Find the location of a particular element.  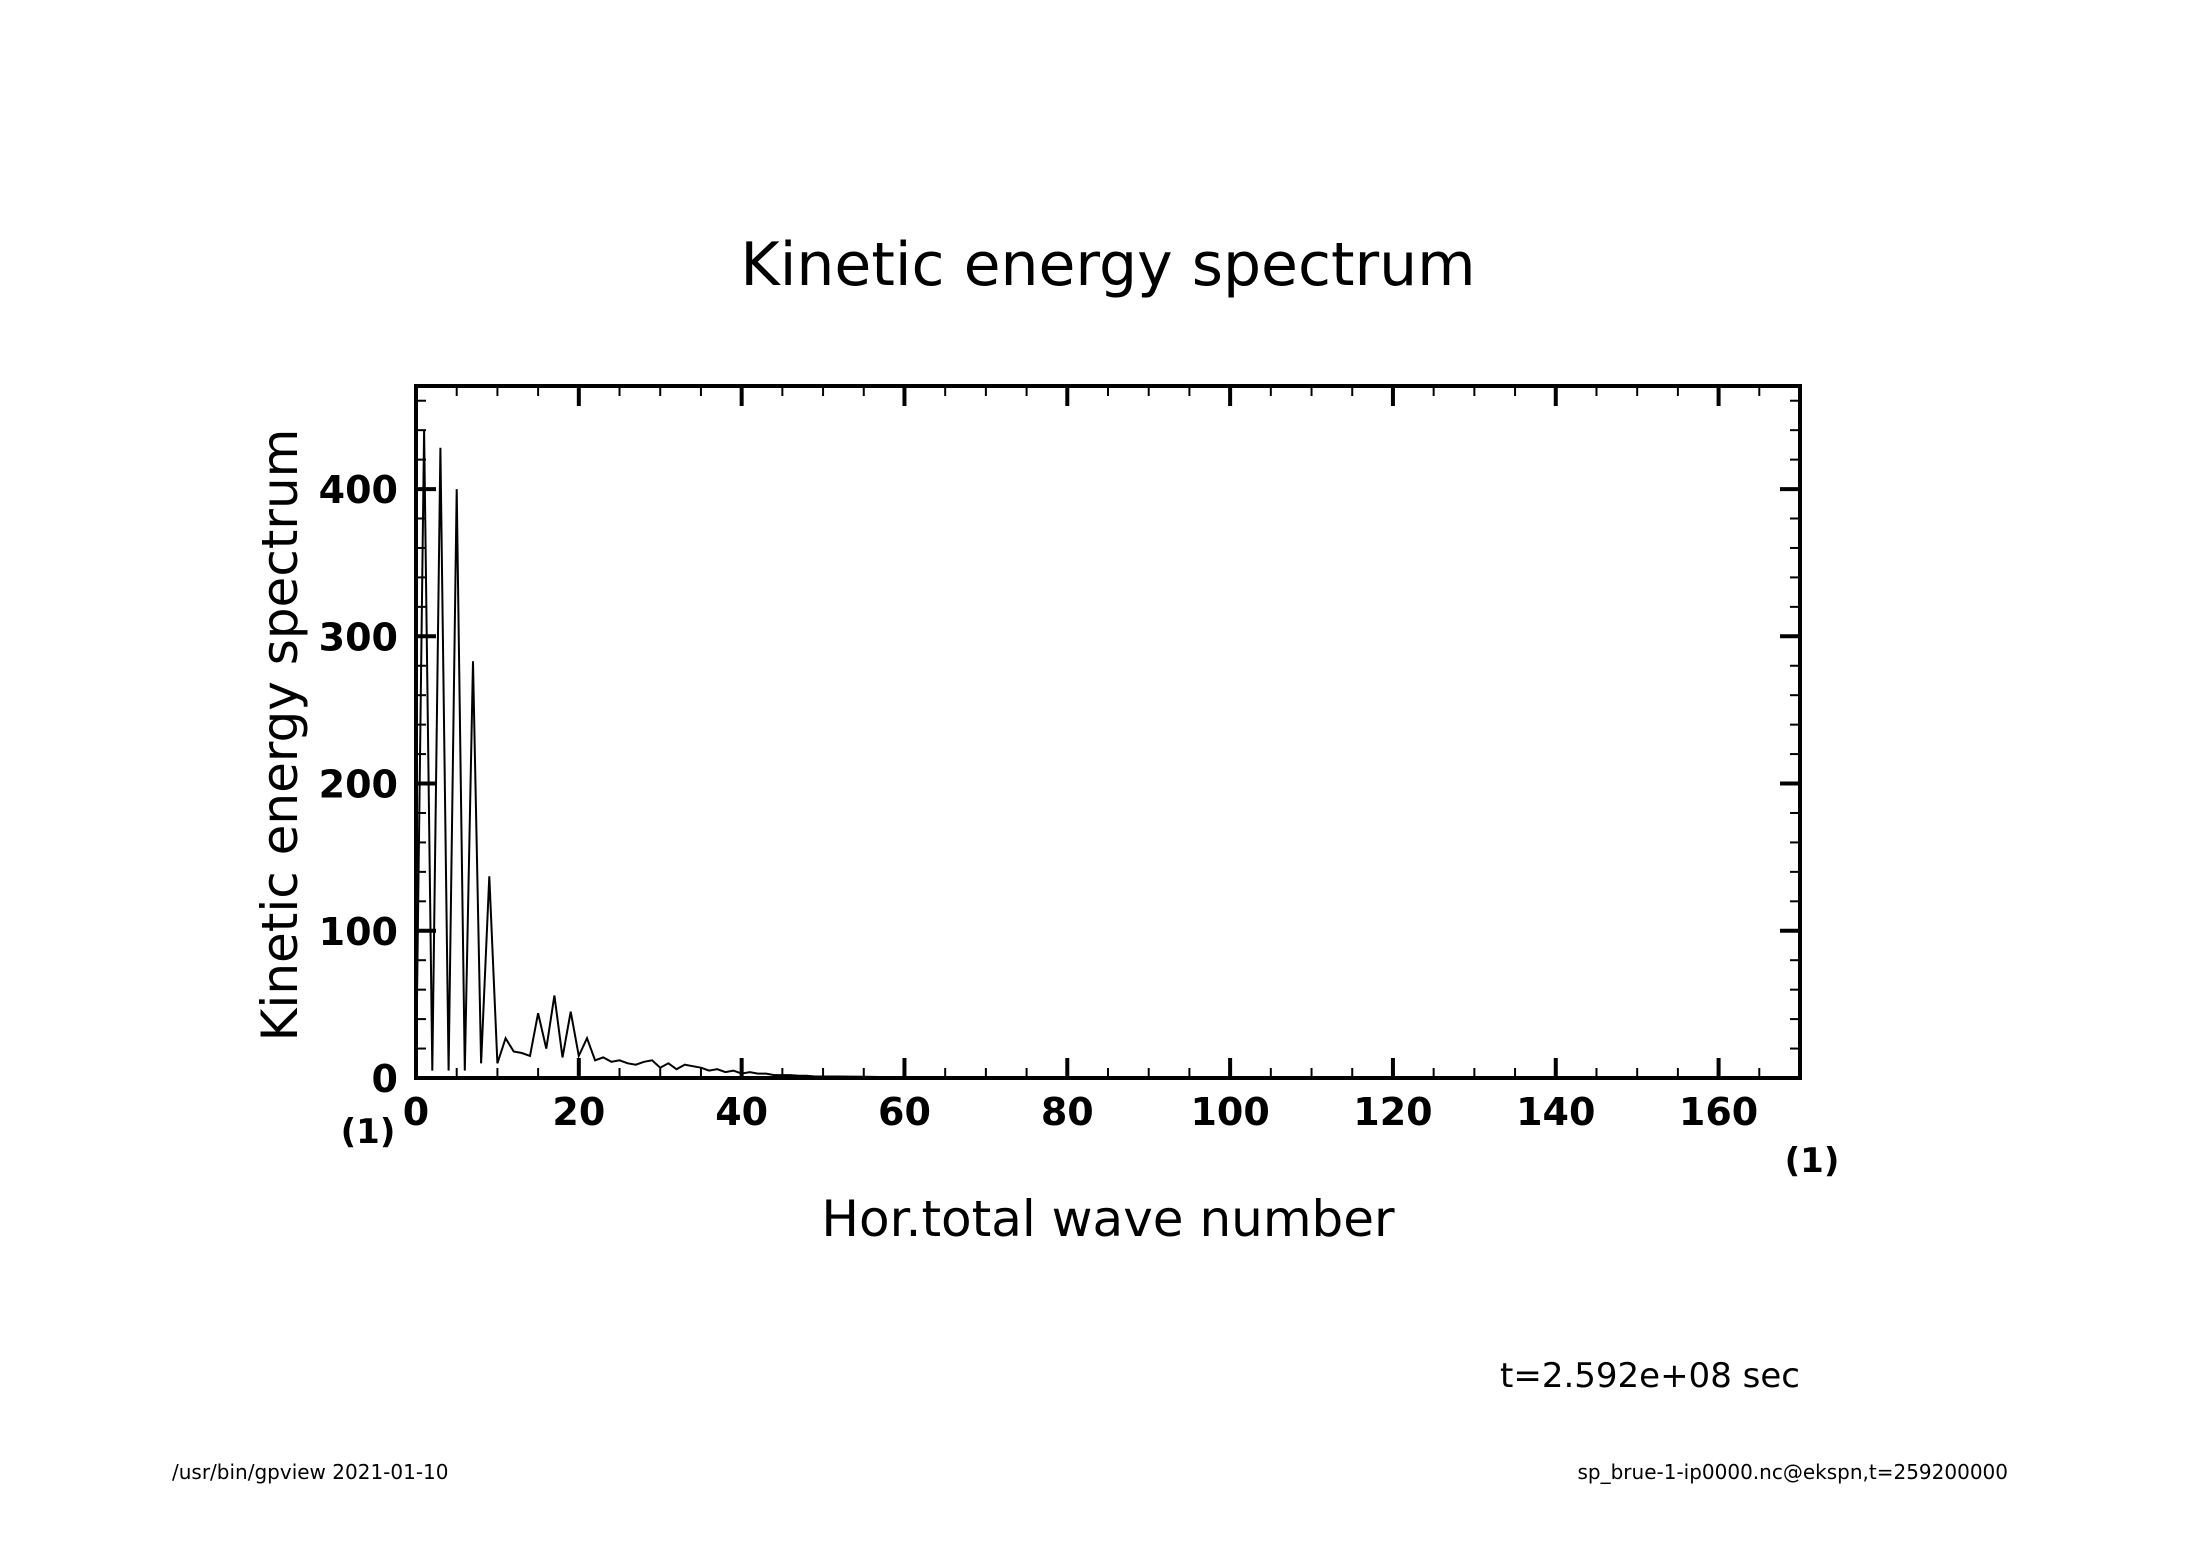

x-tick-label: 40 is located at coordinates (741, 1112).